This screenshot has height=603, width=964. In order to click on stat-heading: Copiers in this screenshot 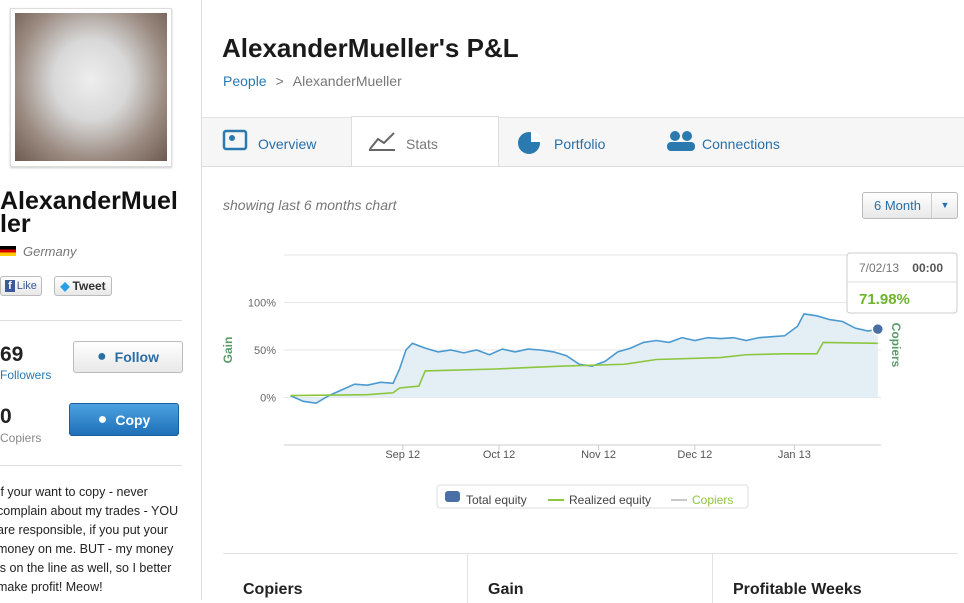, I will do `click(273, 589)`.